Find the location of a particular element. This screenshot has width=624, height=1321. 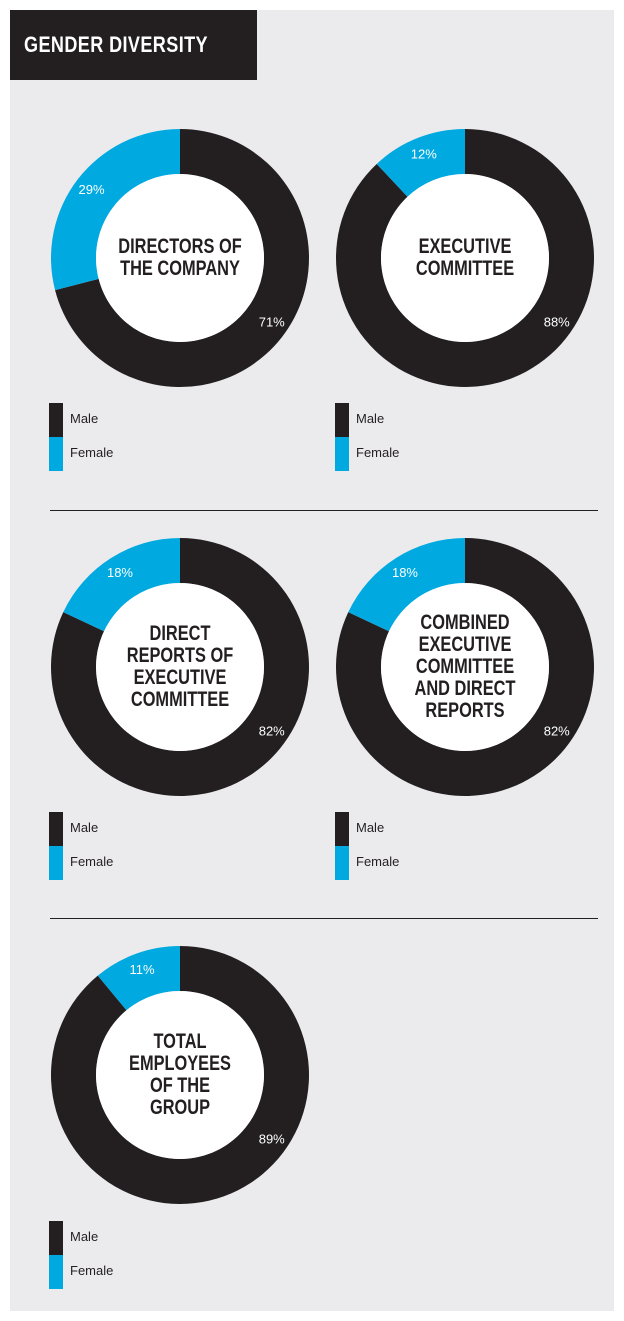

legend-total-employees: Male Female is located at coordinates (149, 1255).